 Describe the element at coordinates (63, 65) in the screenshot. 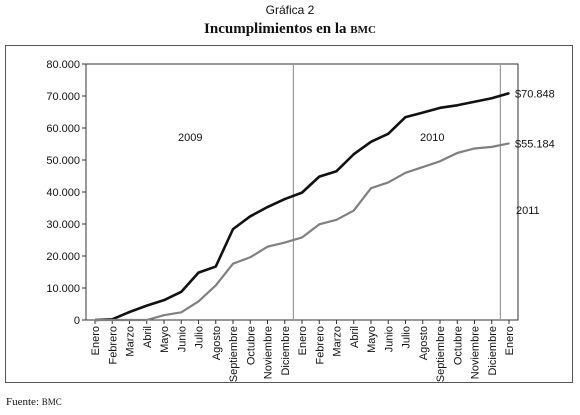

I see `y-tick-label: 80.000` at that location.